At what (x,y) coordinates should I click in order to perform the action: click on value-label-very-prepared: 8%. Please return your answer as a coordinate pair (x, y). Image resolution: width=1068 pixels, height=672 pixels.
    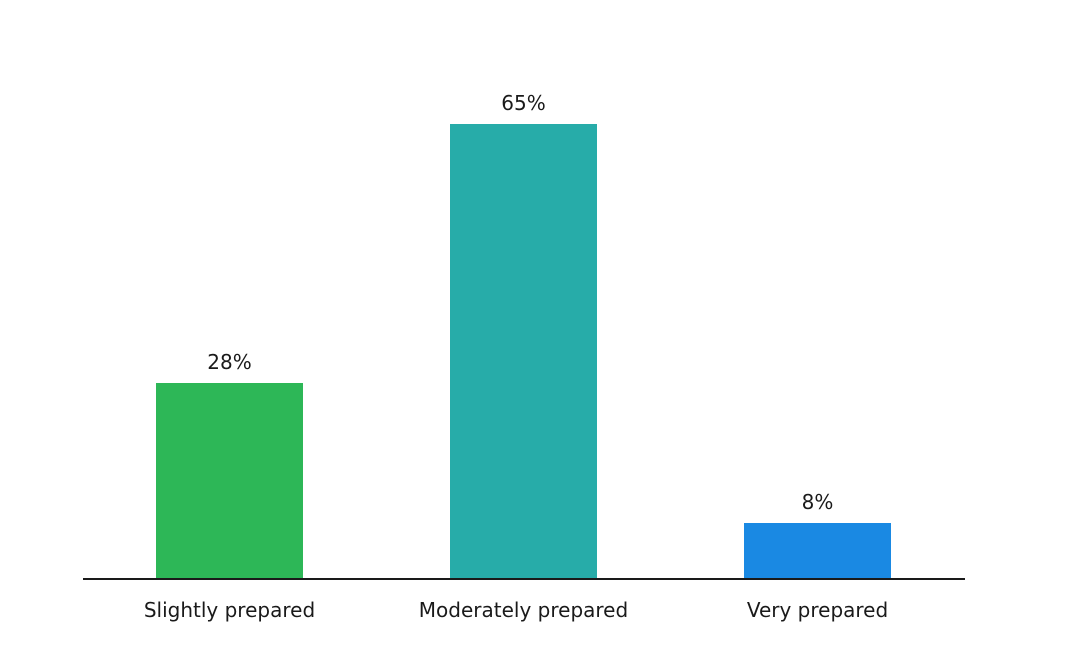
    Looking at the image, I should click on (818, 502).